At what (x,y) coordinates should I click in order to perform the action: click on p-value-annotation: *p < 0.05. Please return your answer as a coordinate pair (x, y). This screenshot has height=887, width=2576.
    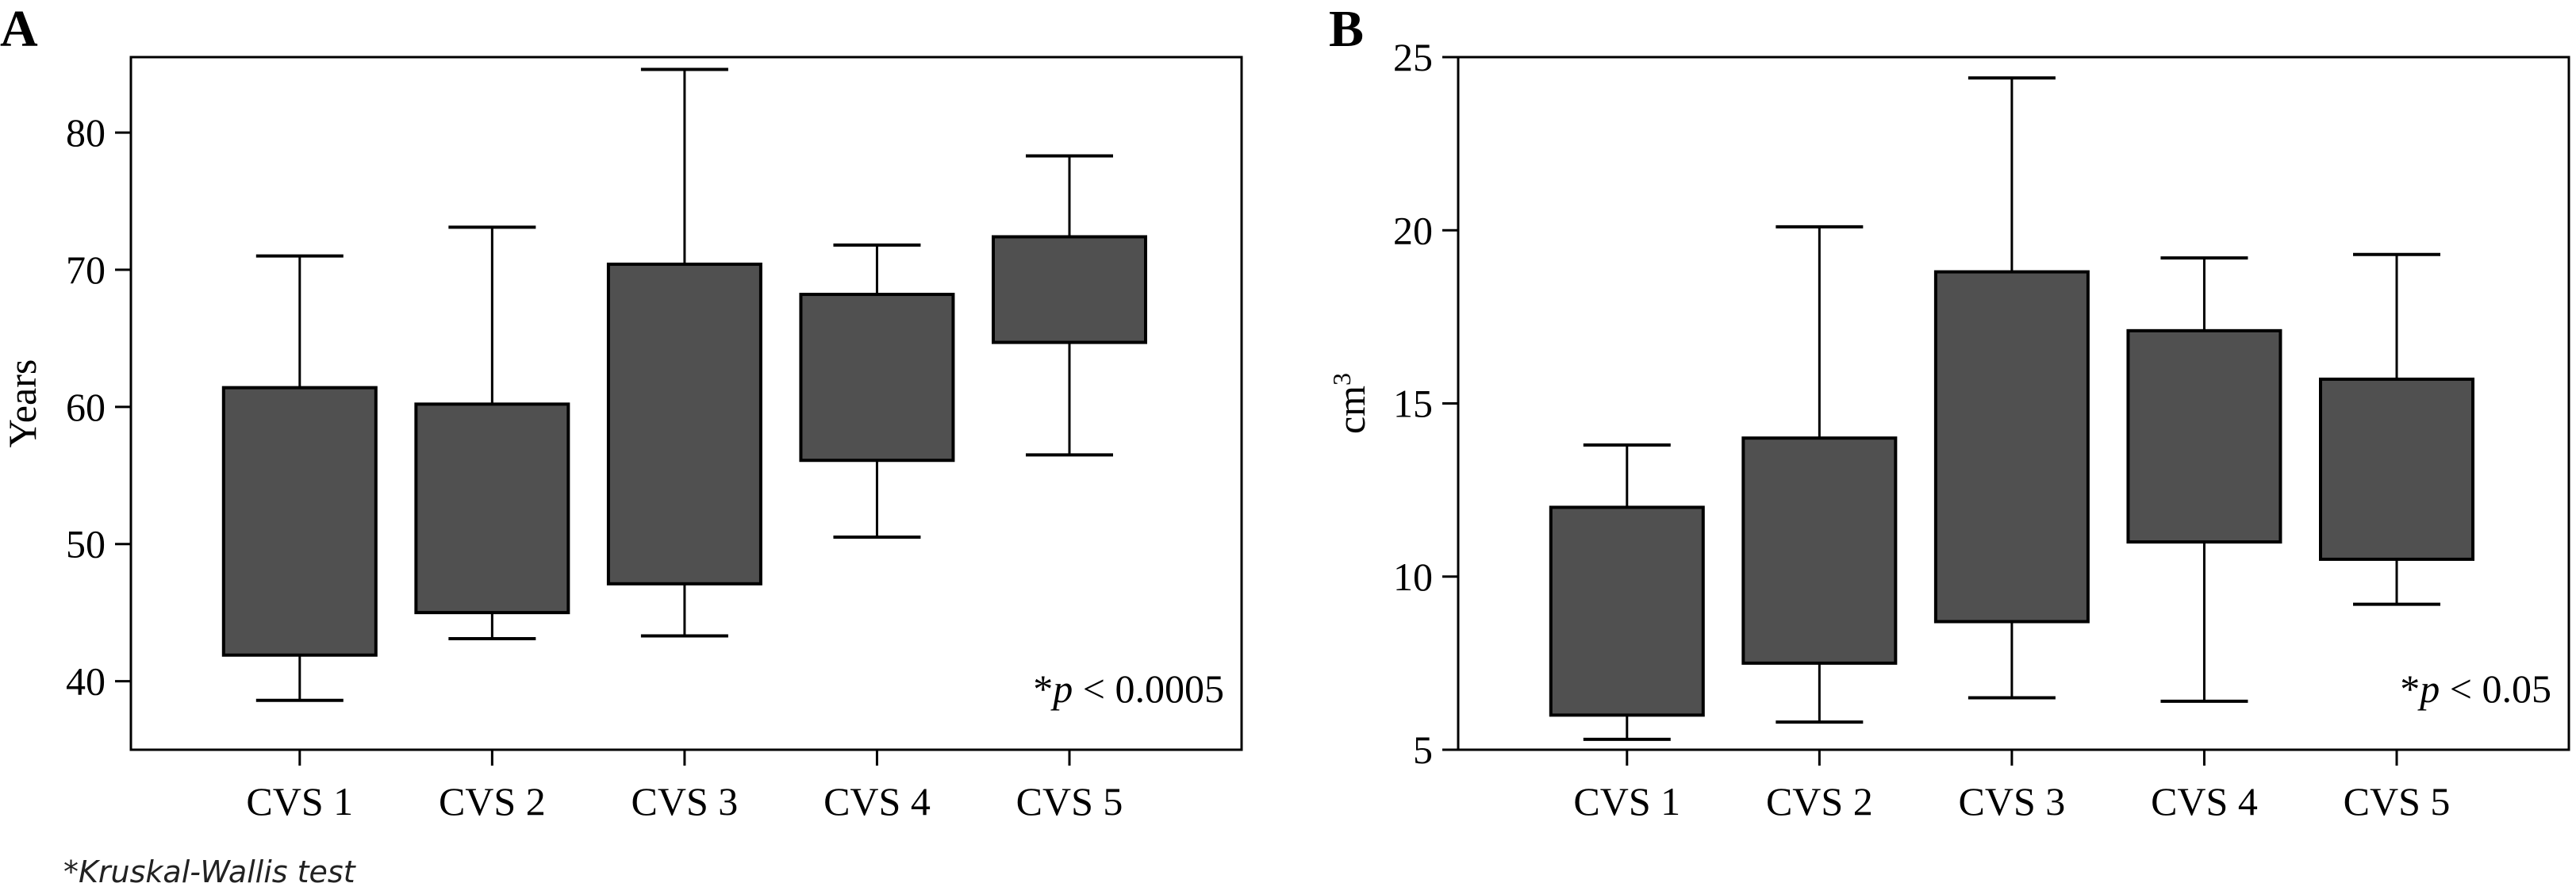
    Looking at the image, I should click on (2475, 688).